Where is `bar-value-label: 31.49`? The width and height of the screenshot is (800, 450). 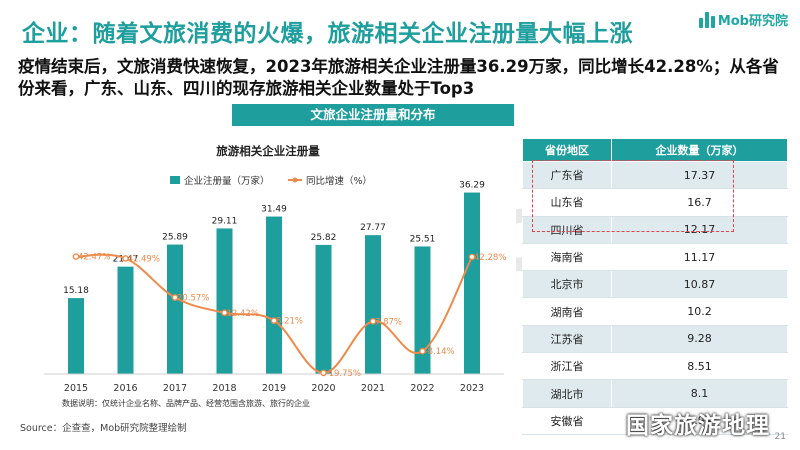
bar-value-label: 31.49 is located at coordinates (274, 210).